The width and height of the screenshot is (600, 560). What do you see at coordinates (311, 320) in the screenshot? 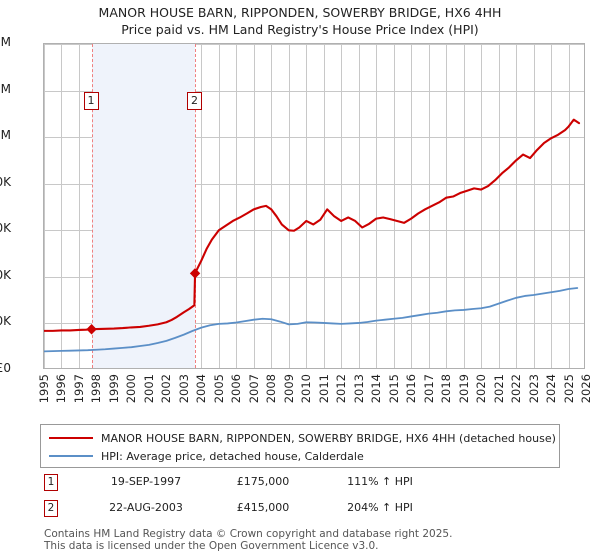
I see `series-line-hpi` at bounding box center [311, 320].